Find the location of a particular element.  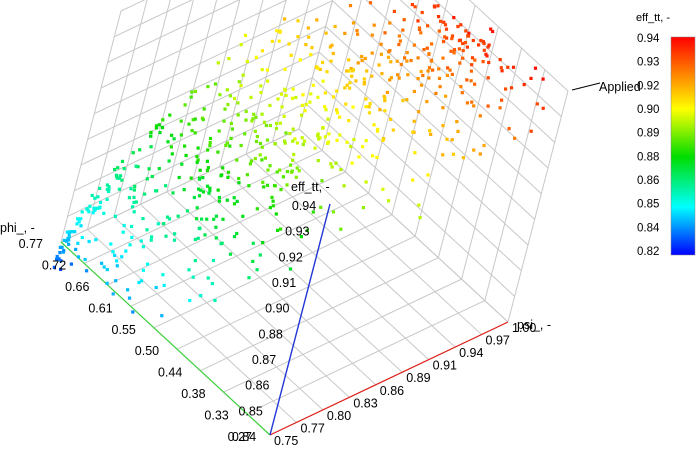

y-axis-line is located at coordinates (165, 338).